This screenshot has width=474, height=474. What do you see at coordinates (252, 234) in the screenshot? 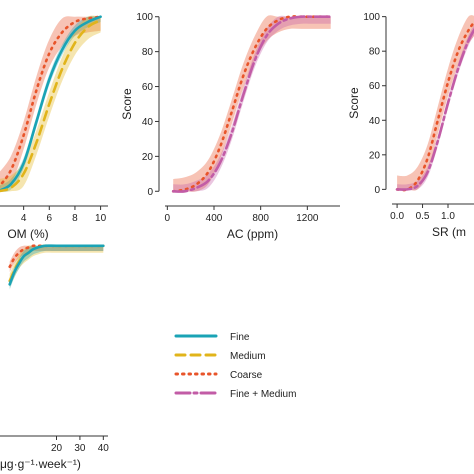
I see `x-axis-label: AC (ppm)` at bounding box center [252, 234].